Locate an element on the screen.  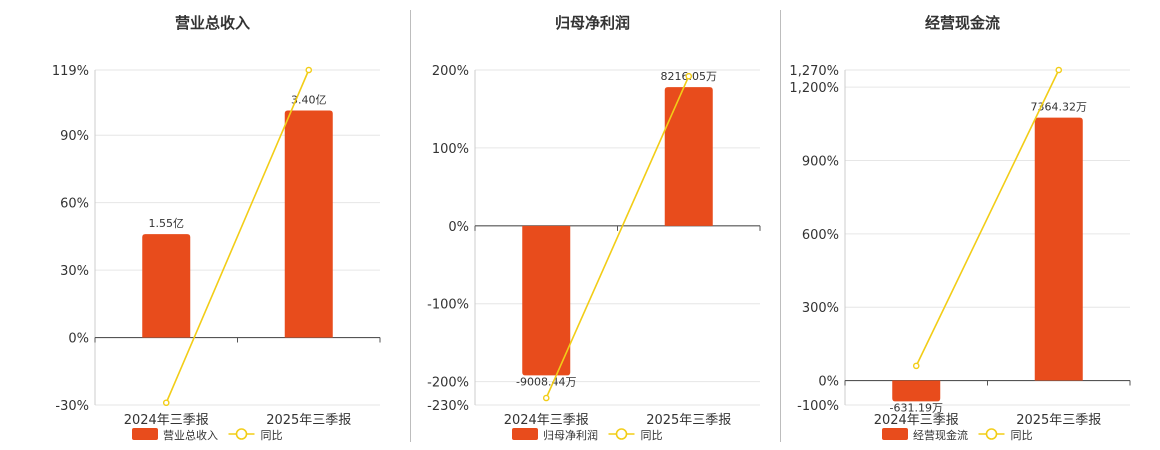
y-tick-label: 119% is located at coordinates (70, 71).